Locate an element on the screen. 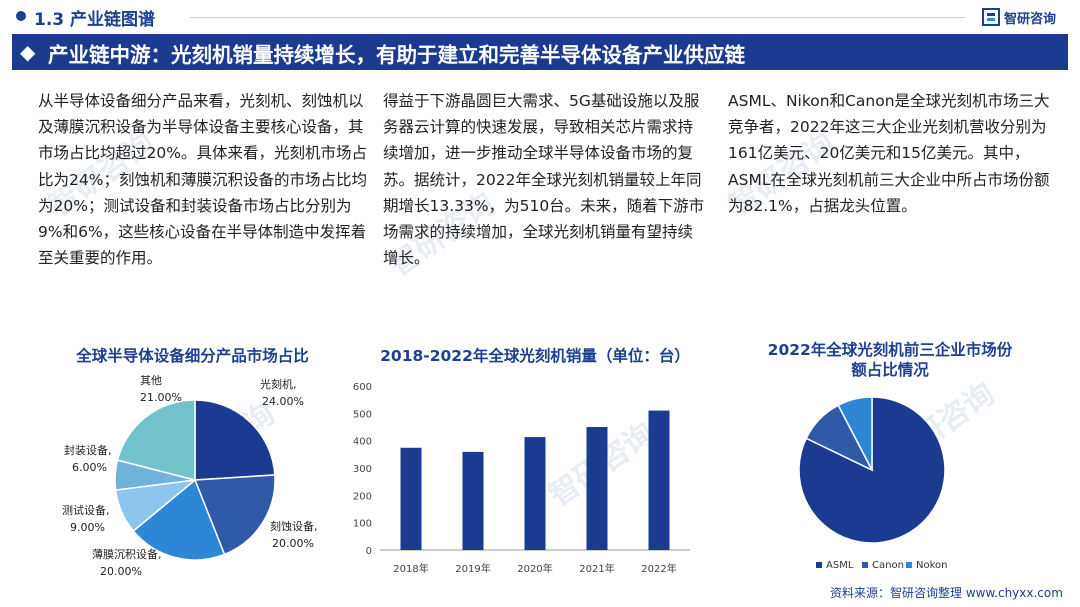 The image size is (1080, 607). top-bar: 1.3 产业链图谱 智研咨询 is located at coordinates (540, 17).